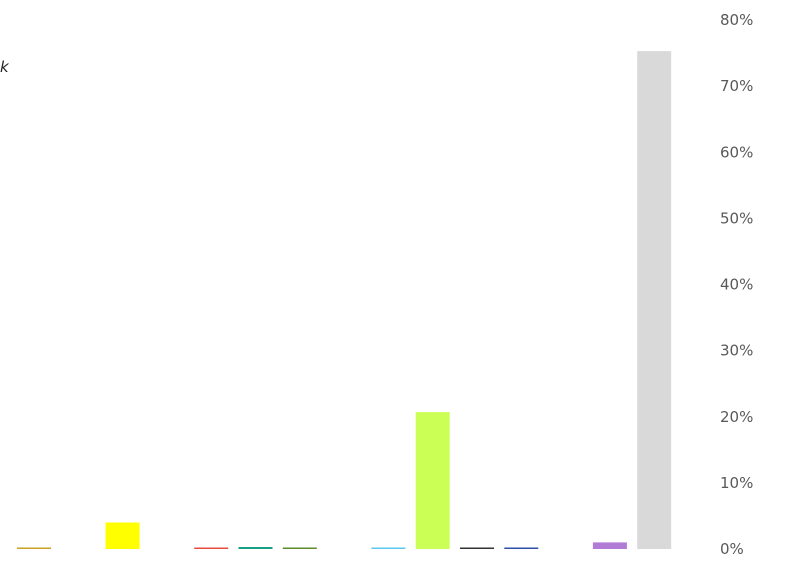 This screenshot has width=785, height=564. Describe the element at coordinates (736, 417) in the screenshot. I see `y-tick-label: 20%` at that location.